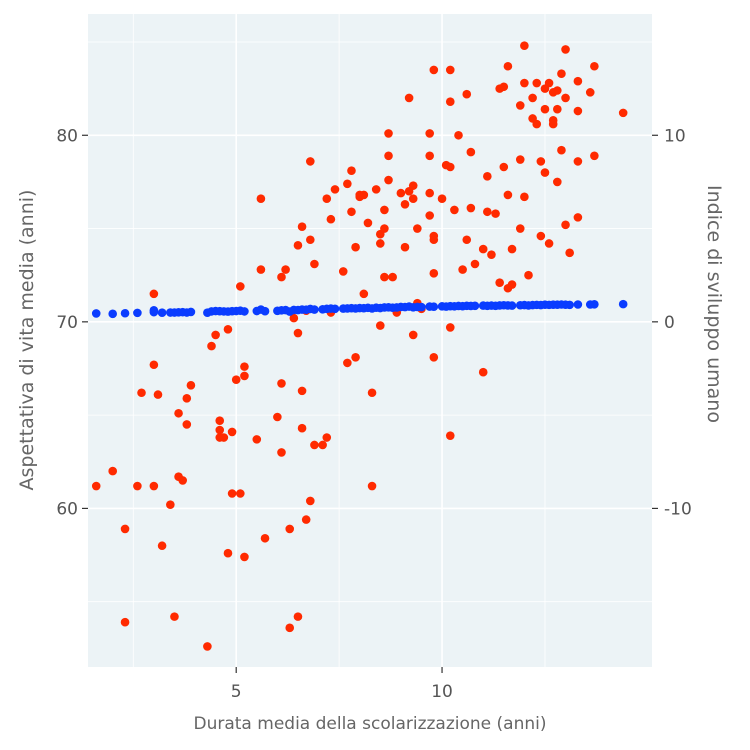  What do you see at coordinates (669, 323) in the screenshot?
I see `y-right-tick-label: 0` at bounding box center [669, 323].